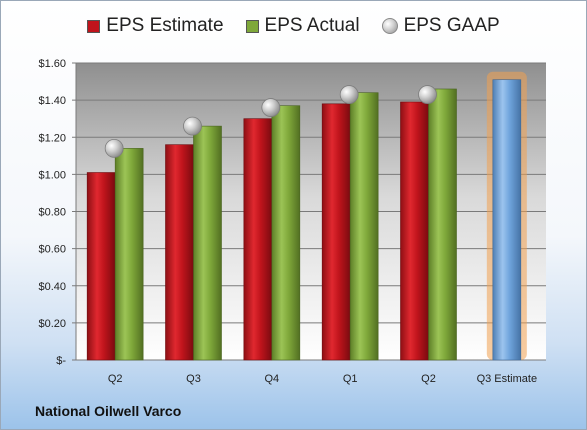  Describe the element at coordinates (52, 138) in the screenshot. I see `y-tick-label: $1.20` at that location.